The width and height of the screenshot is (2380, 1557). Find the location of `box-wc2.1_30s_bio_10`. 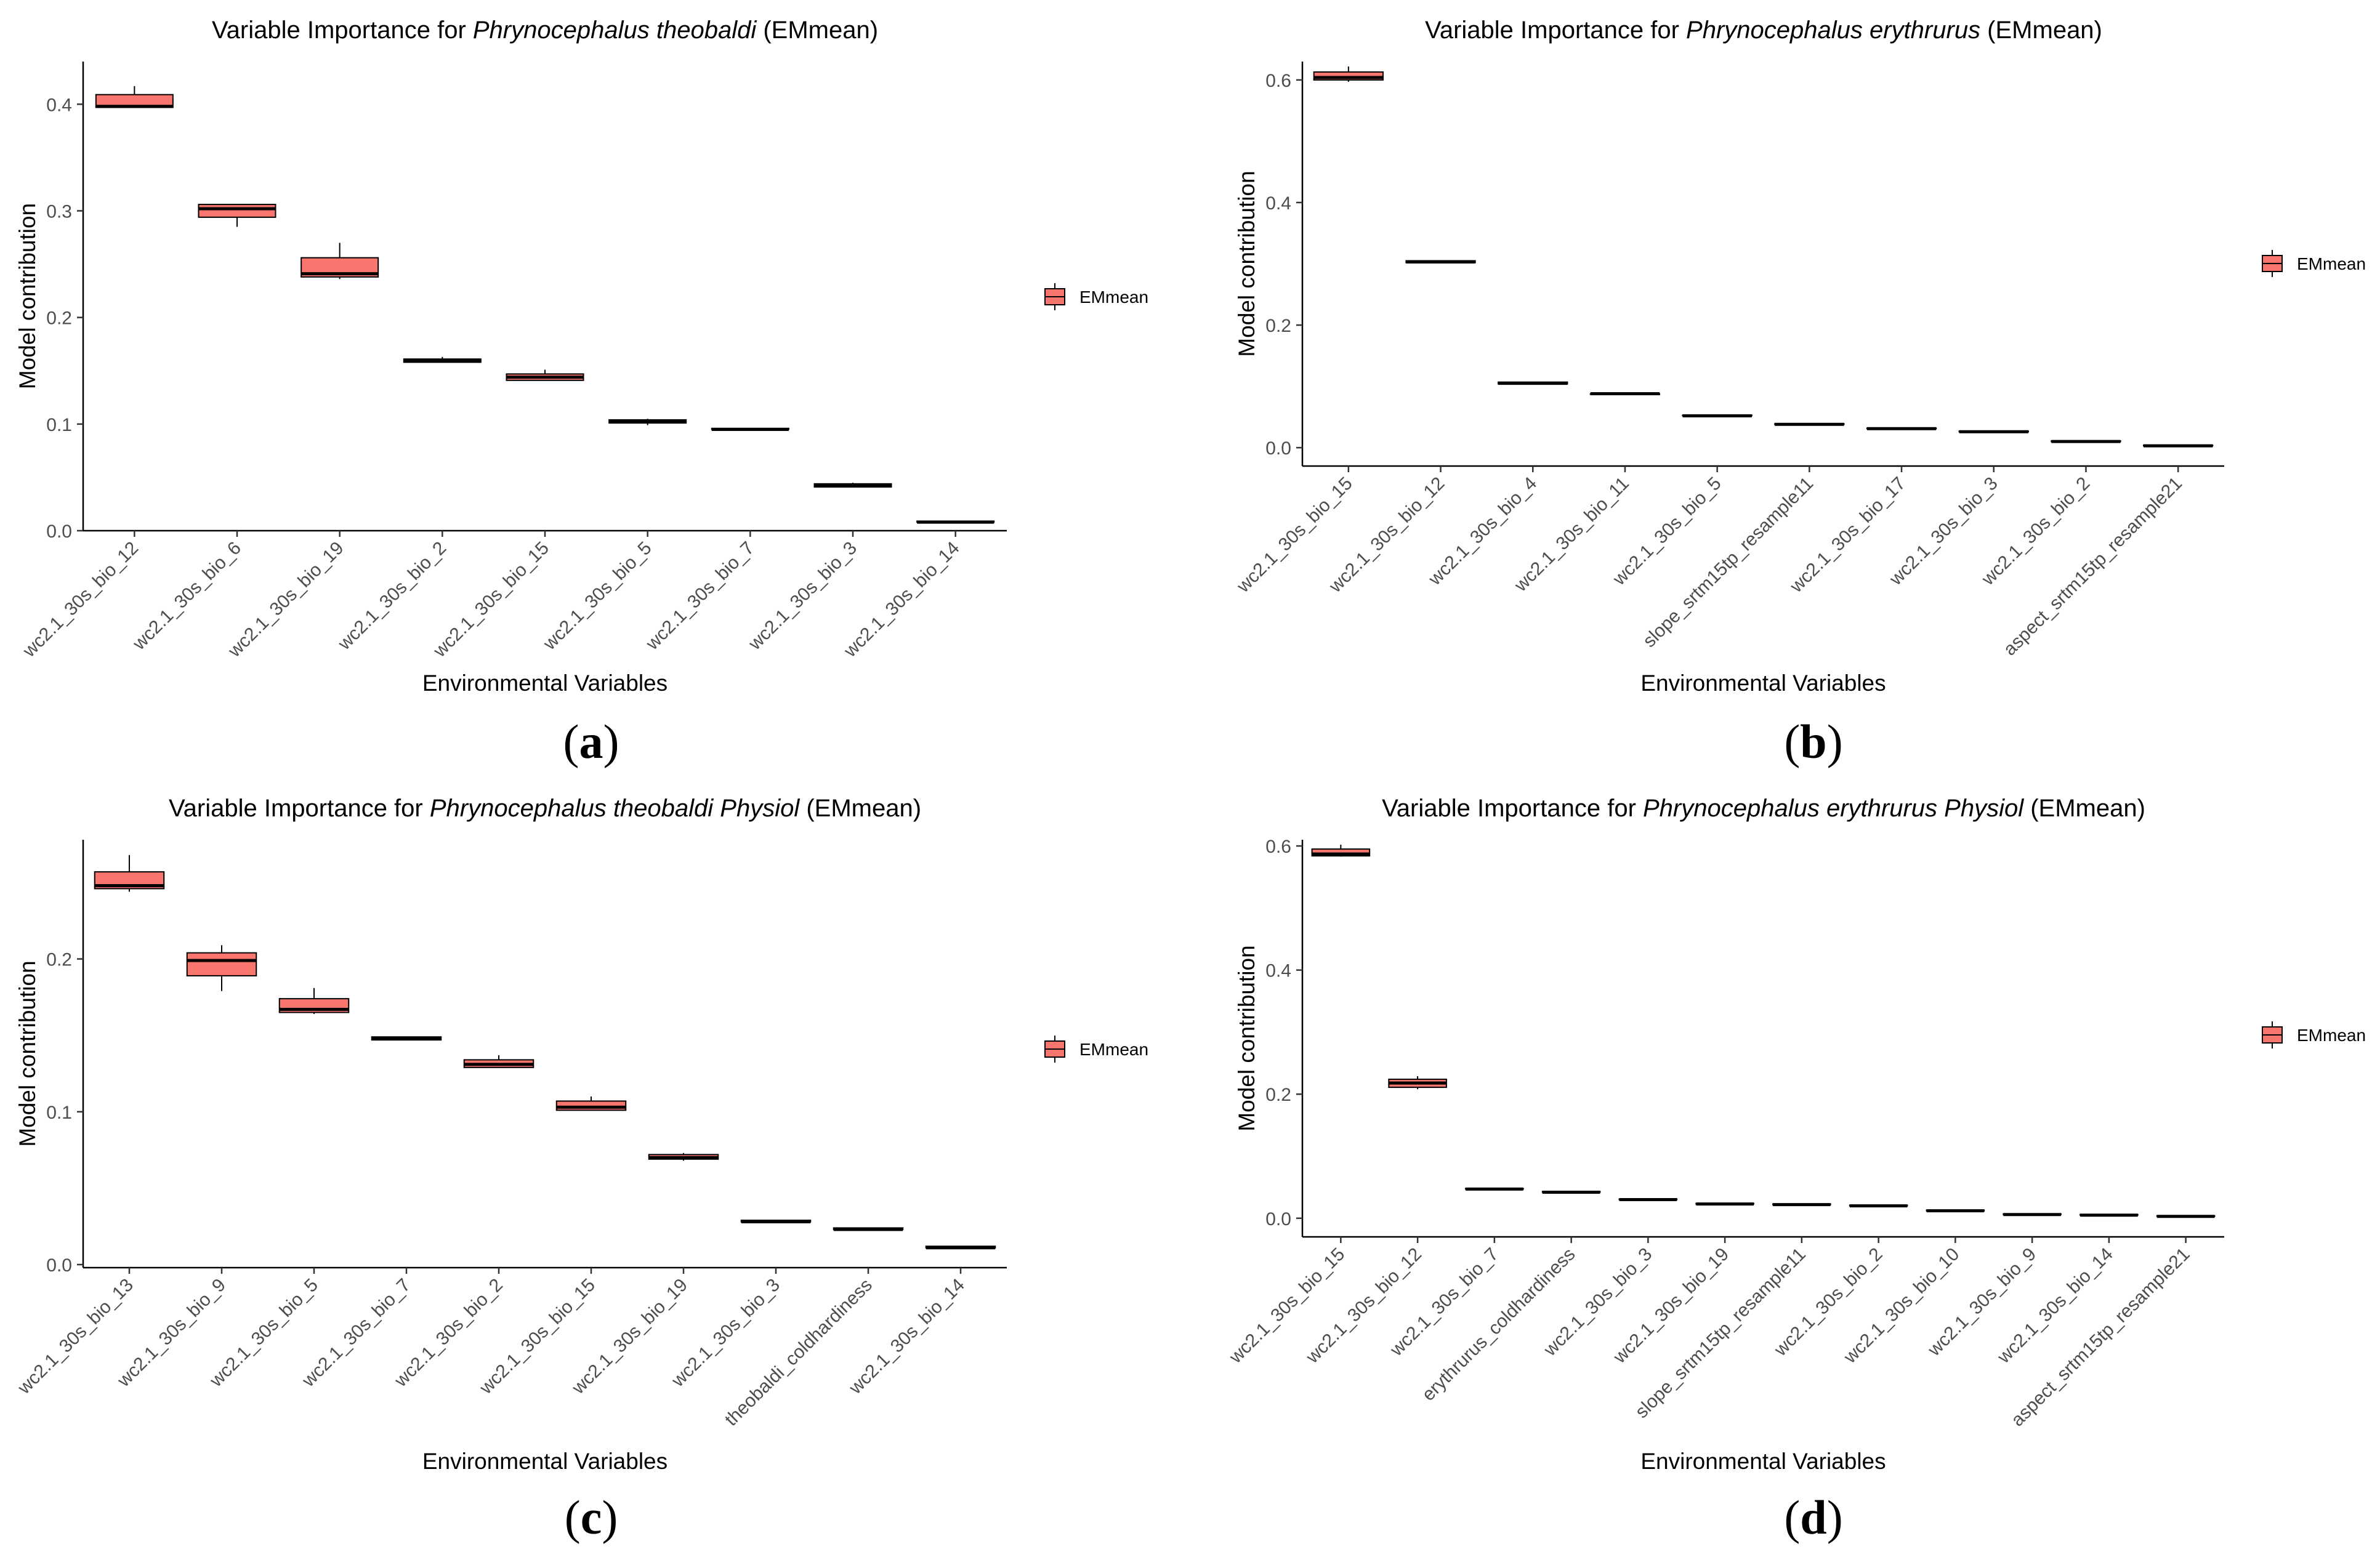

box-wc2.1_30s_bio_10 is located at coordinates (1955, 1211).